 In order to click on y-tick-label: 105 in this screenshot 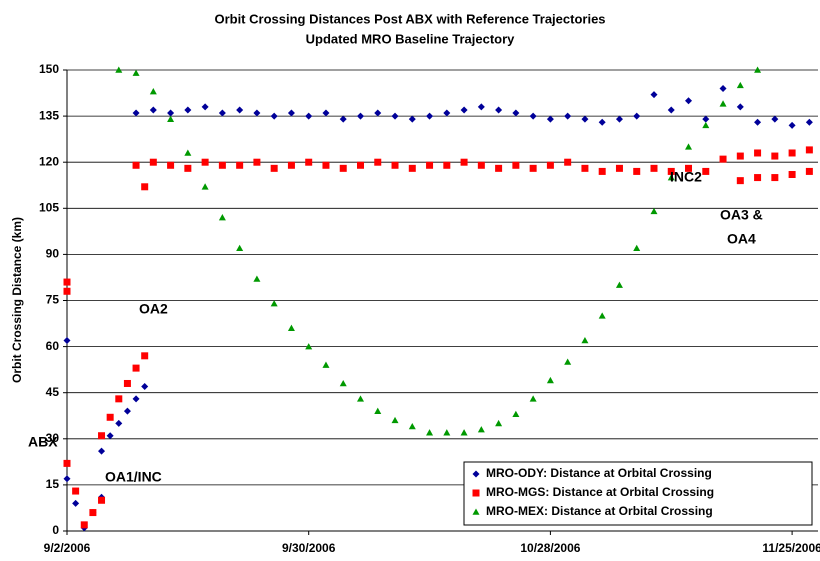, I will do `click(49, 207)`.